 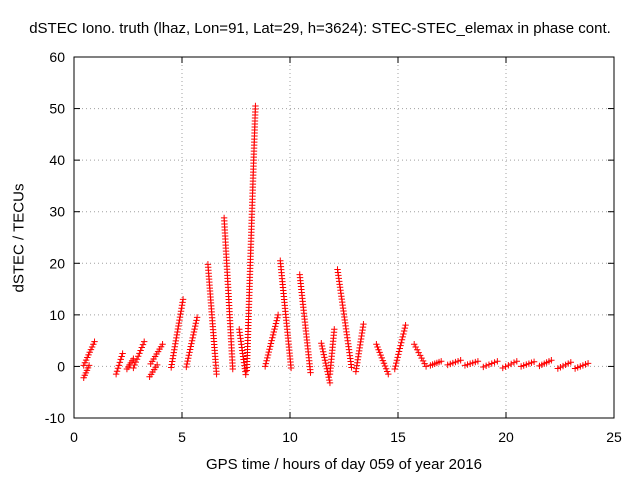 I want to click on x-tick-label: 5, so click(x=182, y=437).